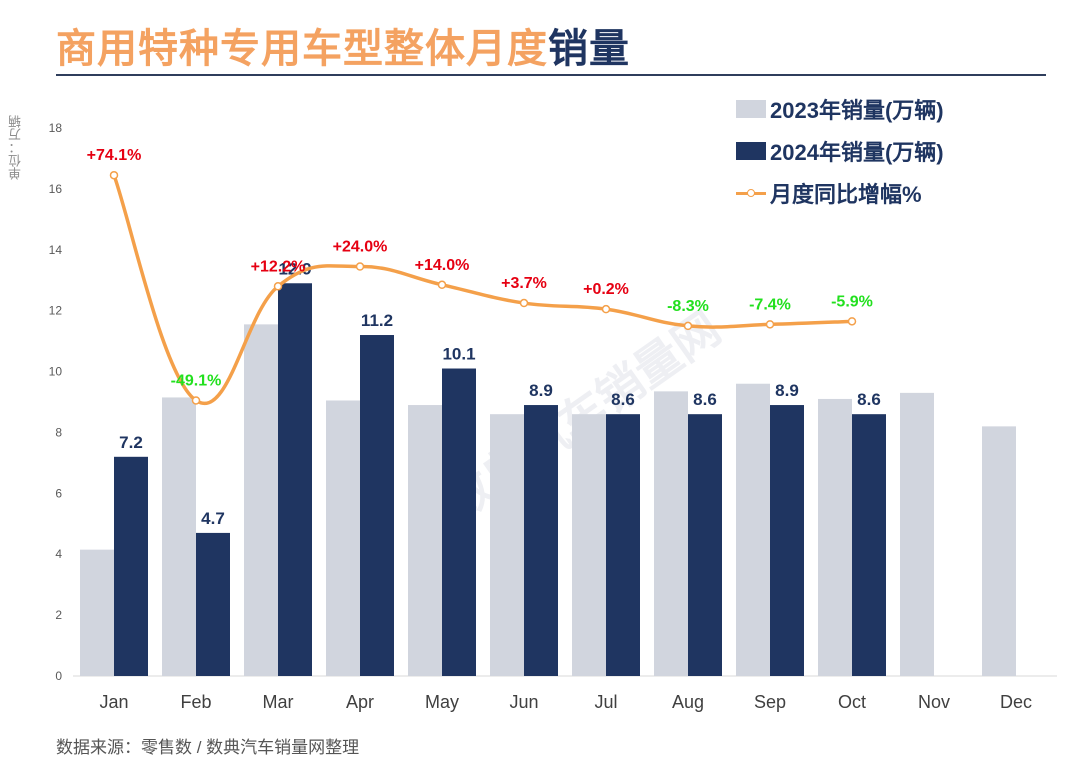 This screenshot has width=1080, height=764. Describe the element at coordinates (551, 75) in the screenshot. I see `title-divider` at that location.